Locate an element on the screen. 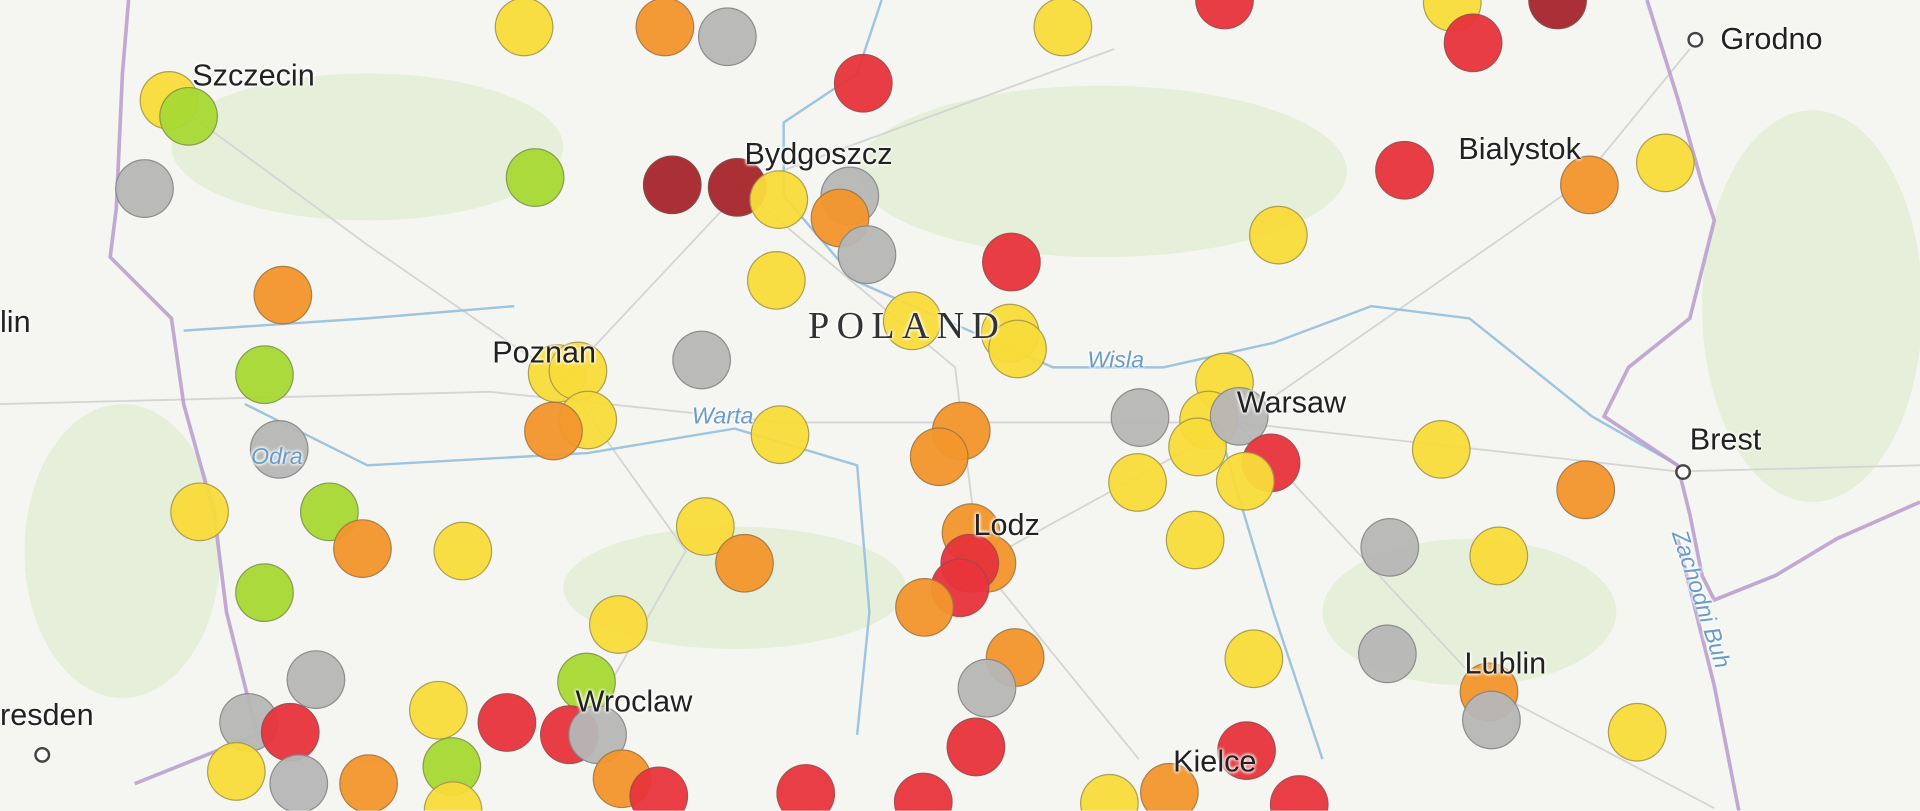 This screenshot has height=811, width=1920. country-label: POLAND is located at coordinates (907, 325).